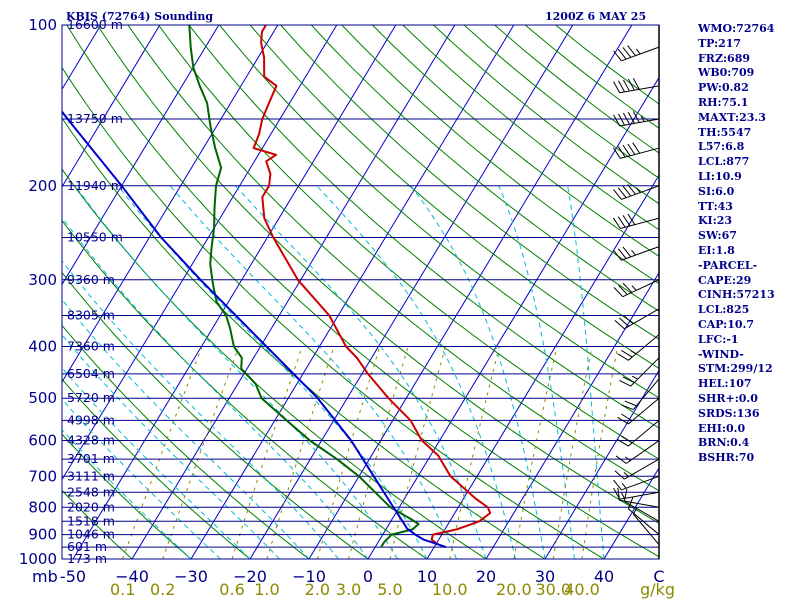  What do you see at coordinates (427, 576) in the screenshot?
I see `temperature-tick-label: 10` at bounding box center [427, 576].